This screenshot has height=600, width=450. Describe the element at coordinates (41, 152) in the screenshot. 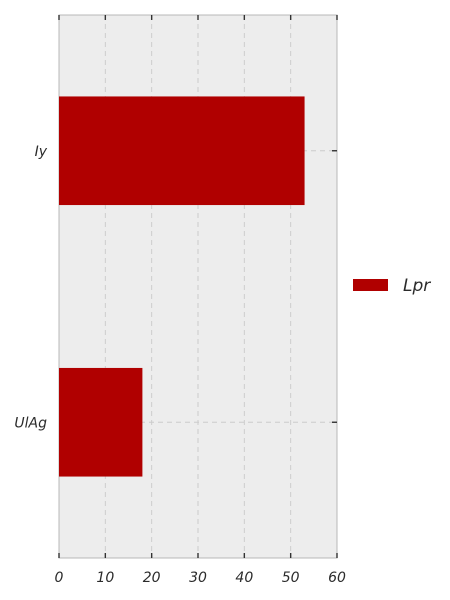

I see `y-tick-label: Iy` at that location.